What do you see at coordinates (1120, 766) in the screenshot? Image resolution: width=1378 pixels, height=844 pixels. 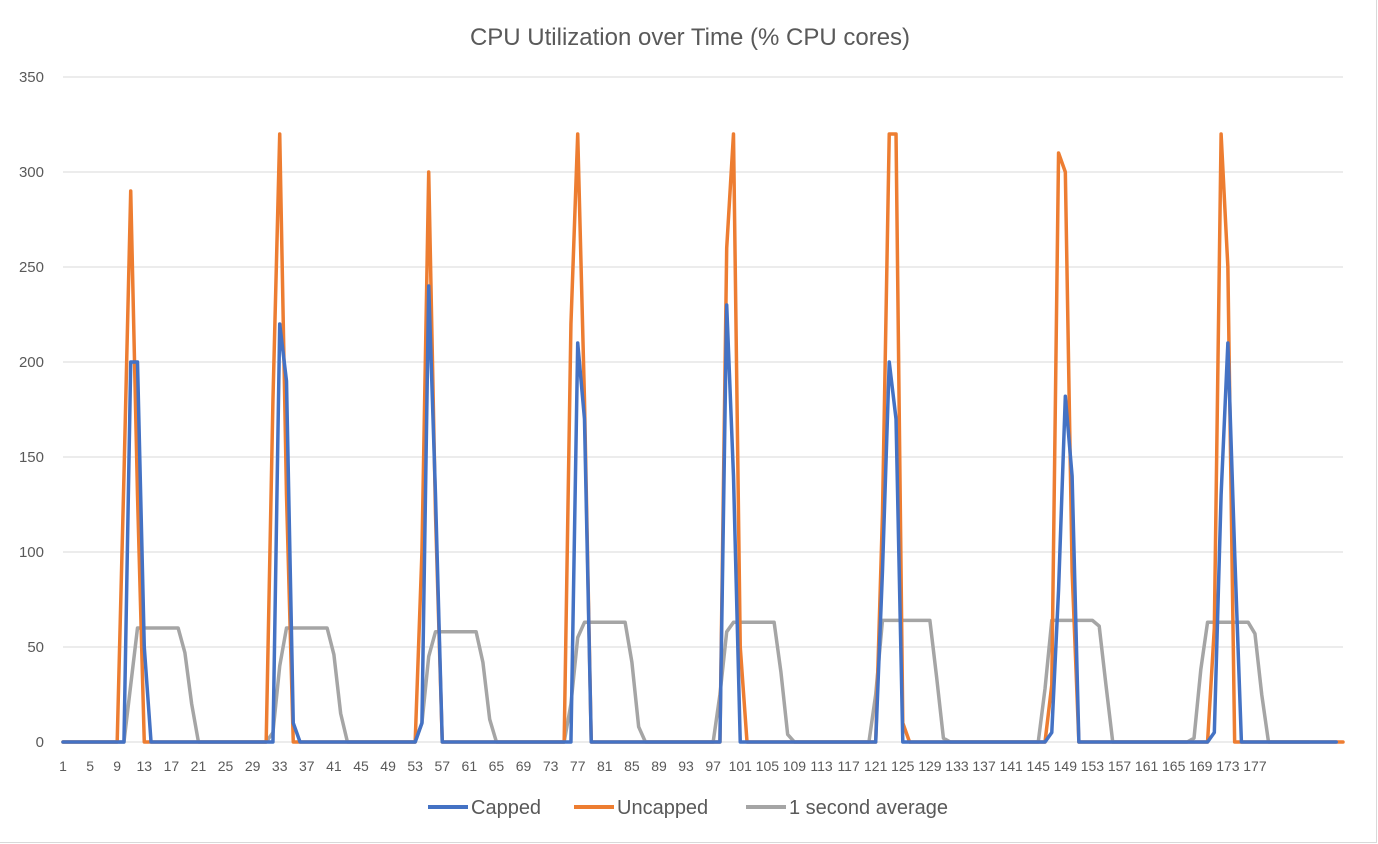 I see `x-tick-label: 157` at bounding box center [1120, 766].